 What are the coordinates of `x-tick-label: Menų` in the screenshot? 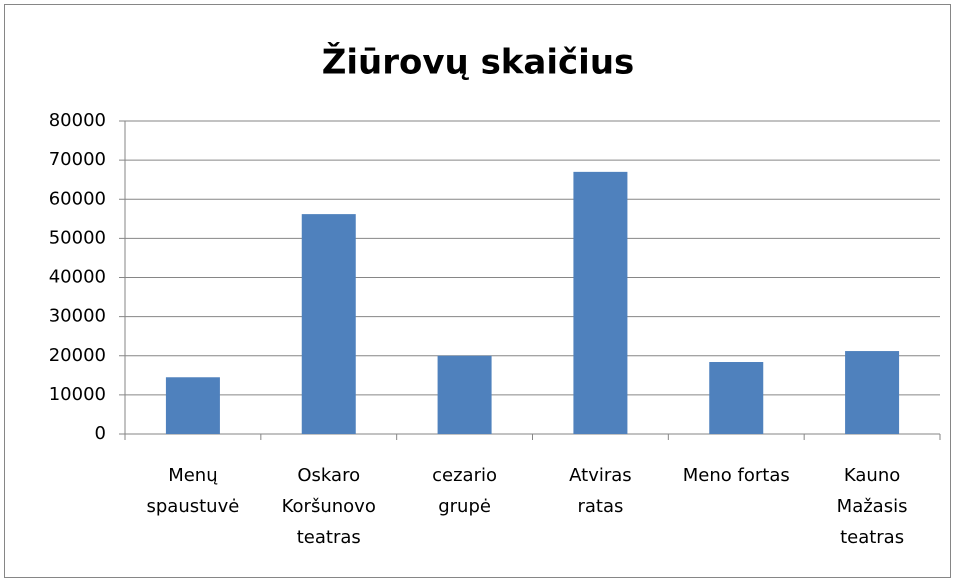 It's located at (193, 475).